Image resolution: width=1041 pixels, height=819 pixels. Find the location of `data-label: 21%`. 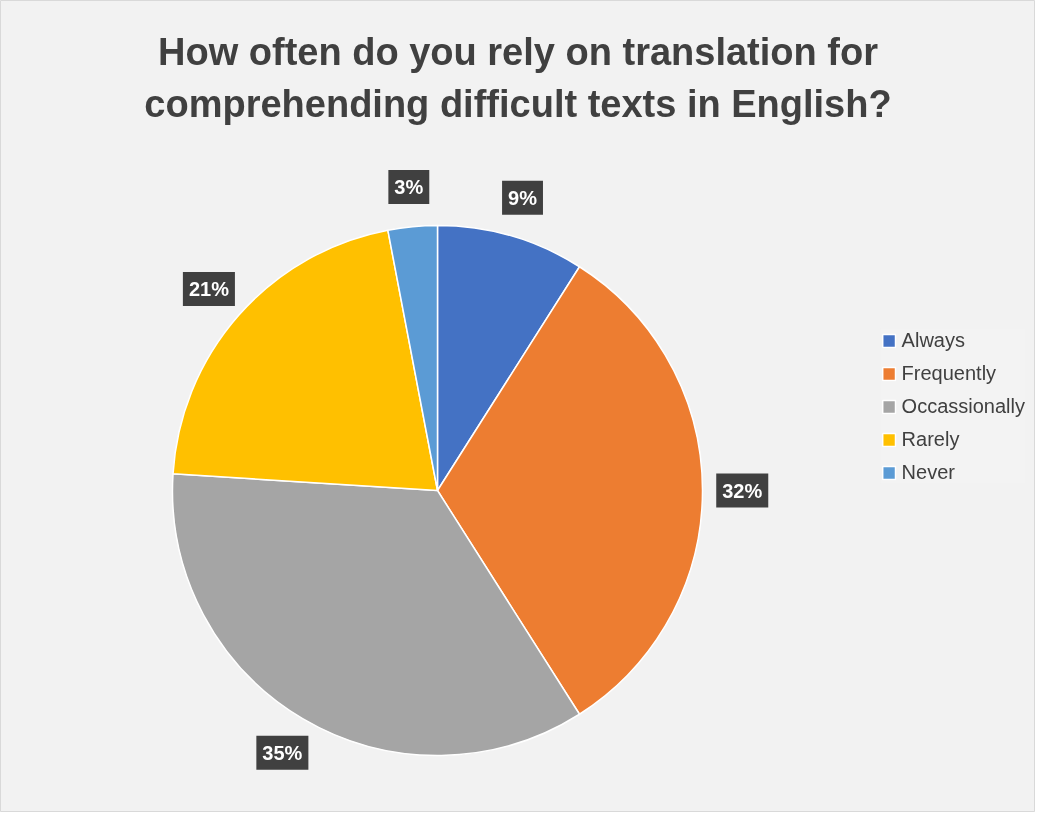

data-label: 21% is located at coordinates (209, 288).